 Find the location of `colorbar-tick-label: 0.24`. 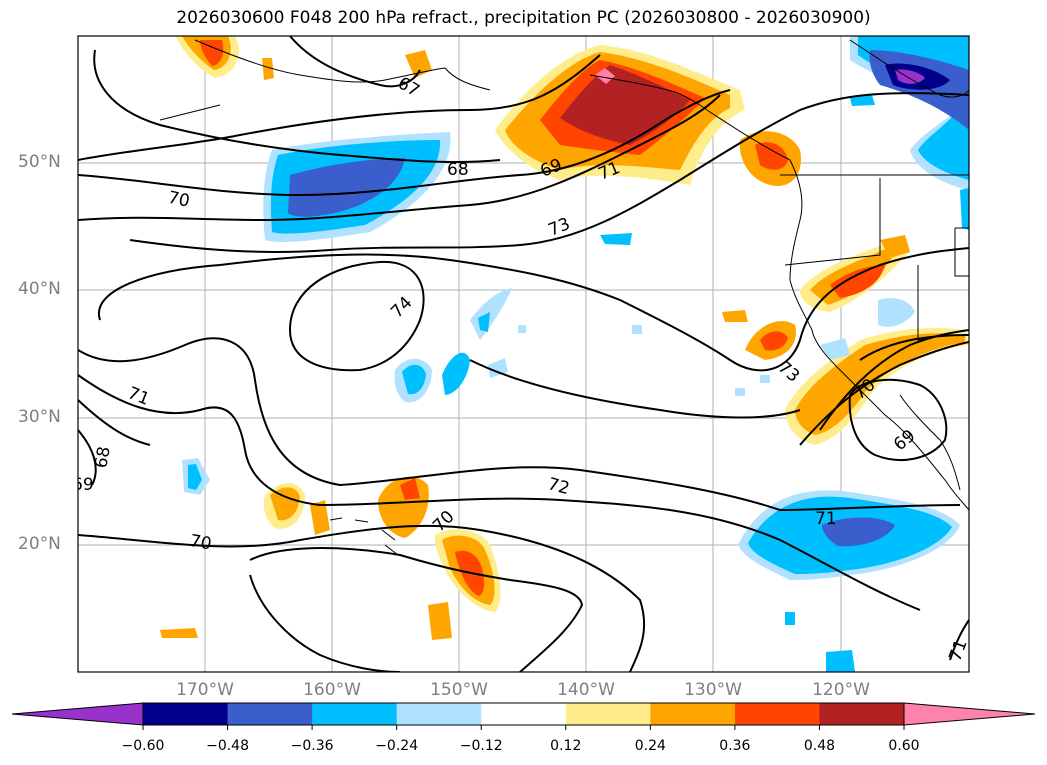

colorbar-tick-label: 0.24 is located at coordinates (650, 746).